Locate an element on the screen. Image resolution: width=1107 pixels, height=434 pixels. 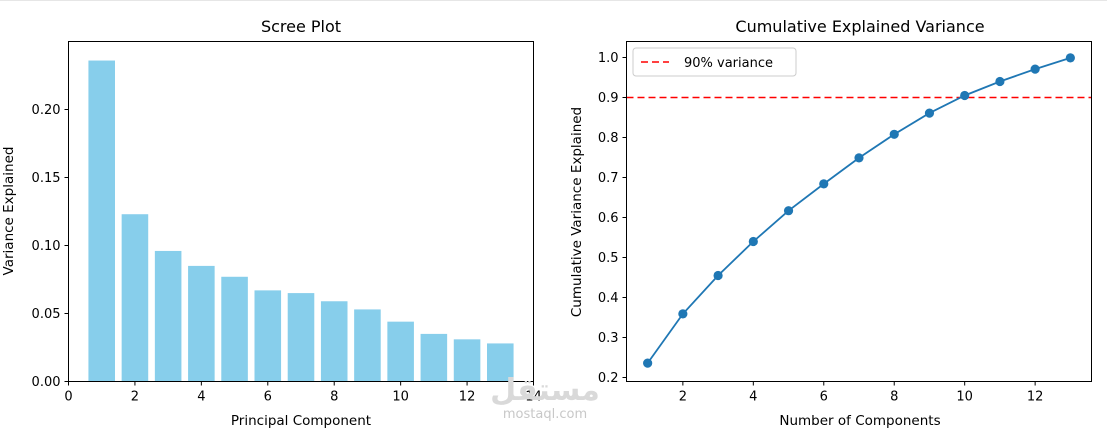
legend-box is located at coordinates (714, 62).